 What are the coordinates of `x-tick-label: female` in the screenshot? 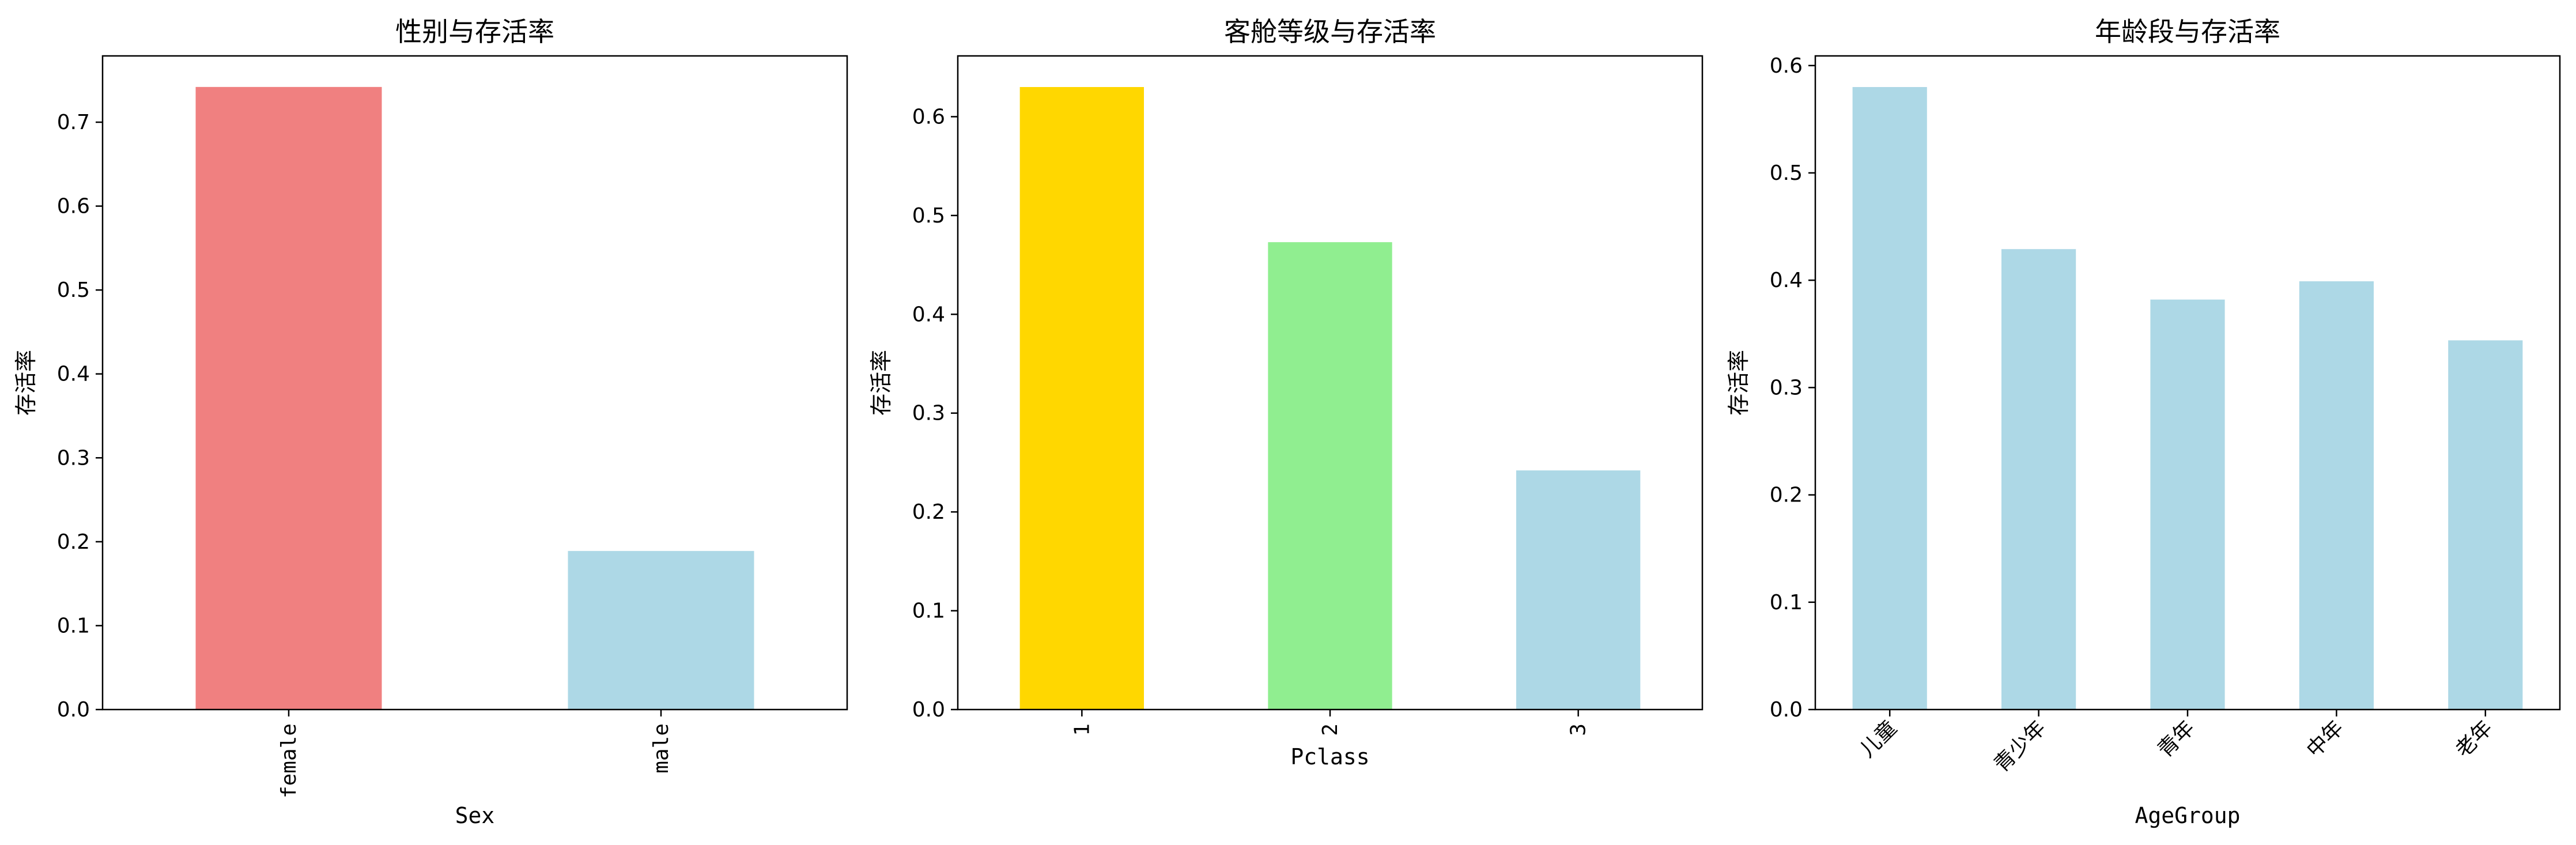 It's located at (289, 760).